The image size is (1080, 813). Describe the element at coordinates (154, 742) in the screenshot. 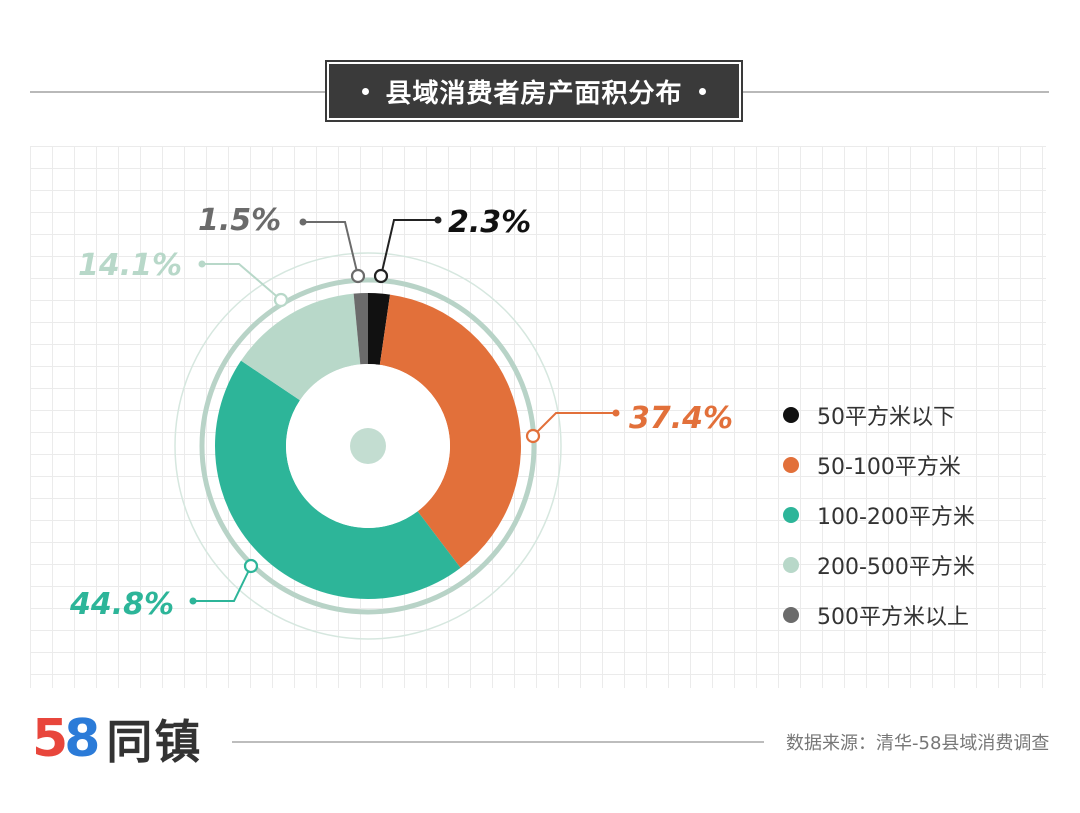

I see `logo-text: 同镇` at that location.